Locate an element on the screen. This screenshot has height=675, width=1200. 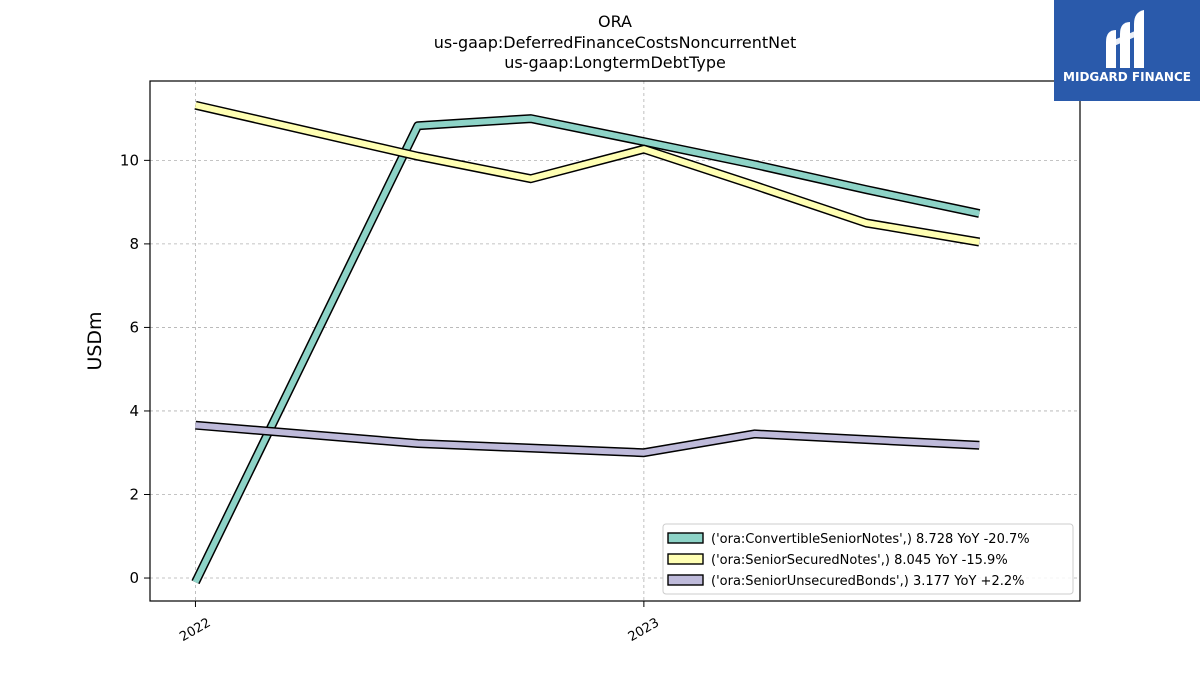
chart-title-line-3: us-gaap:LongtermDebtType is located at coordinates (615, 62).